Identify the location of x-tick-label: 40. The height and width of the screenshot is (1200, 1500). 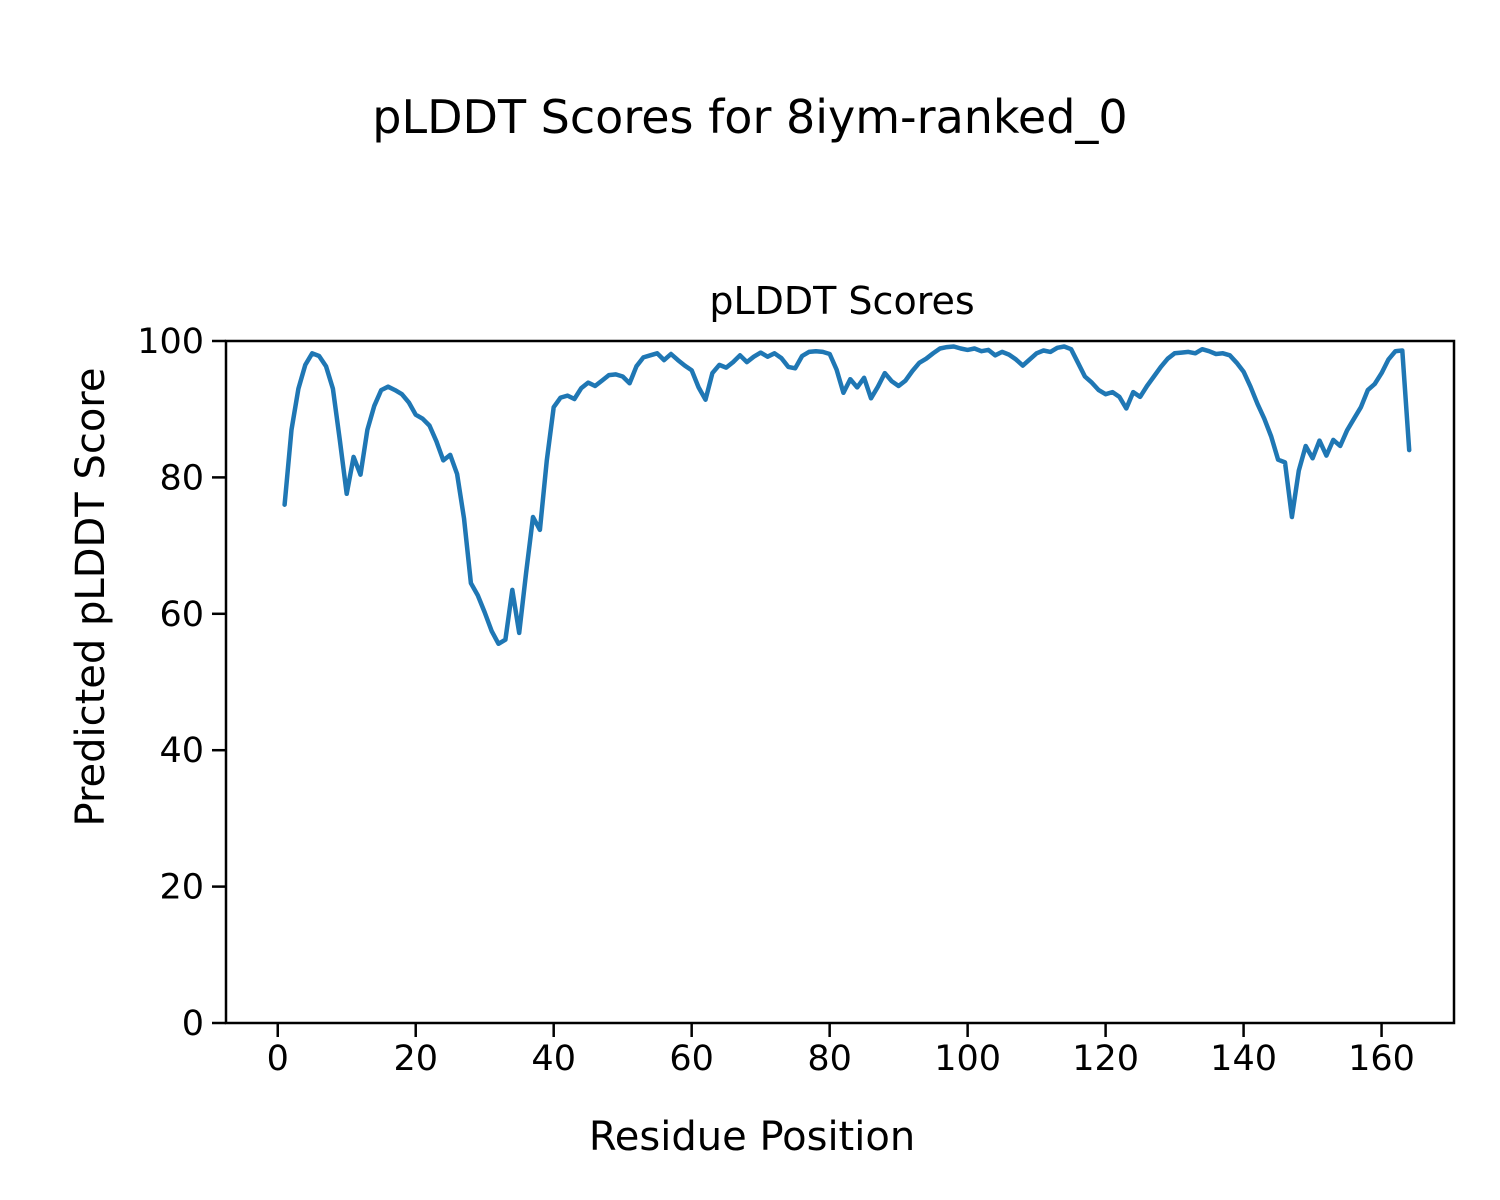
(553, 1059).